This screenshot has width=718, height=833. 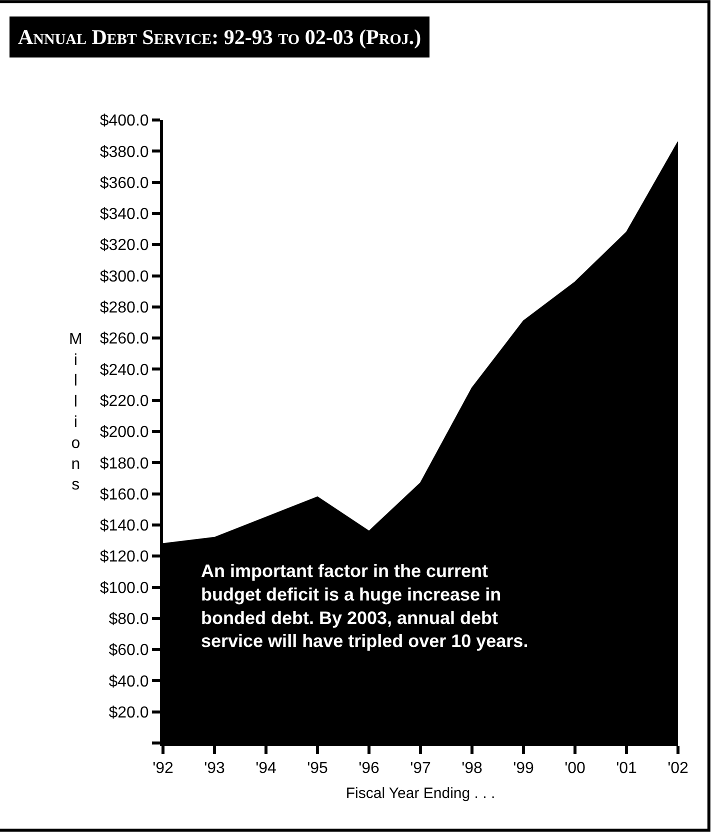 I want to click on y-tick-label: $60.0, so click(x=128, y=651).